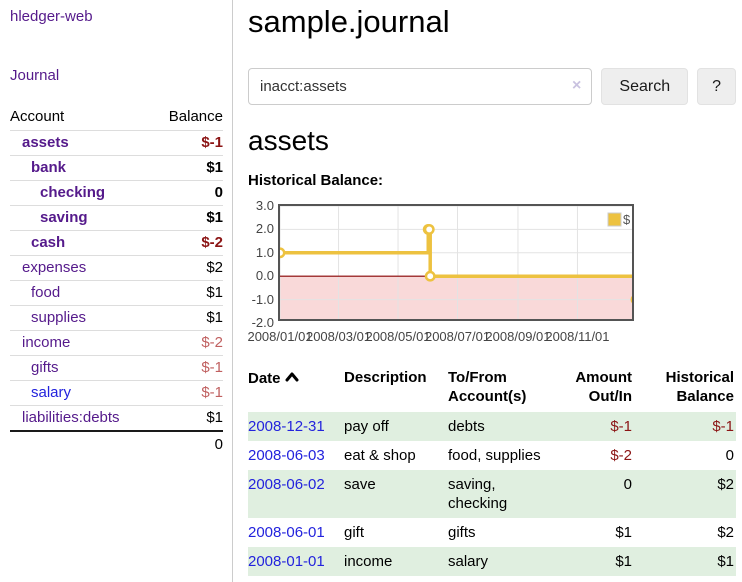 This screenshot has width=742, height=582. What do you see at coordinates (286, 455) in the screenshot?
I see `transaction-date-link: 2008-06-03` at bounding box center [286, 455].